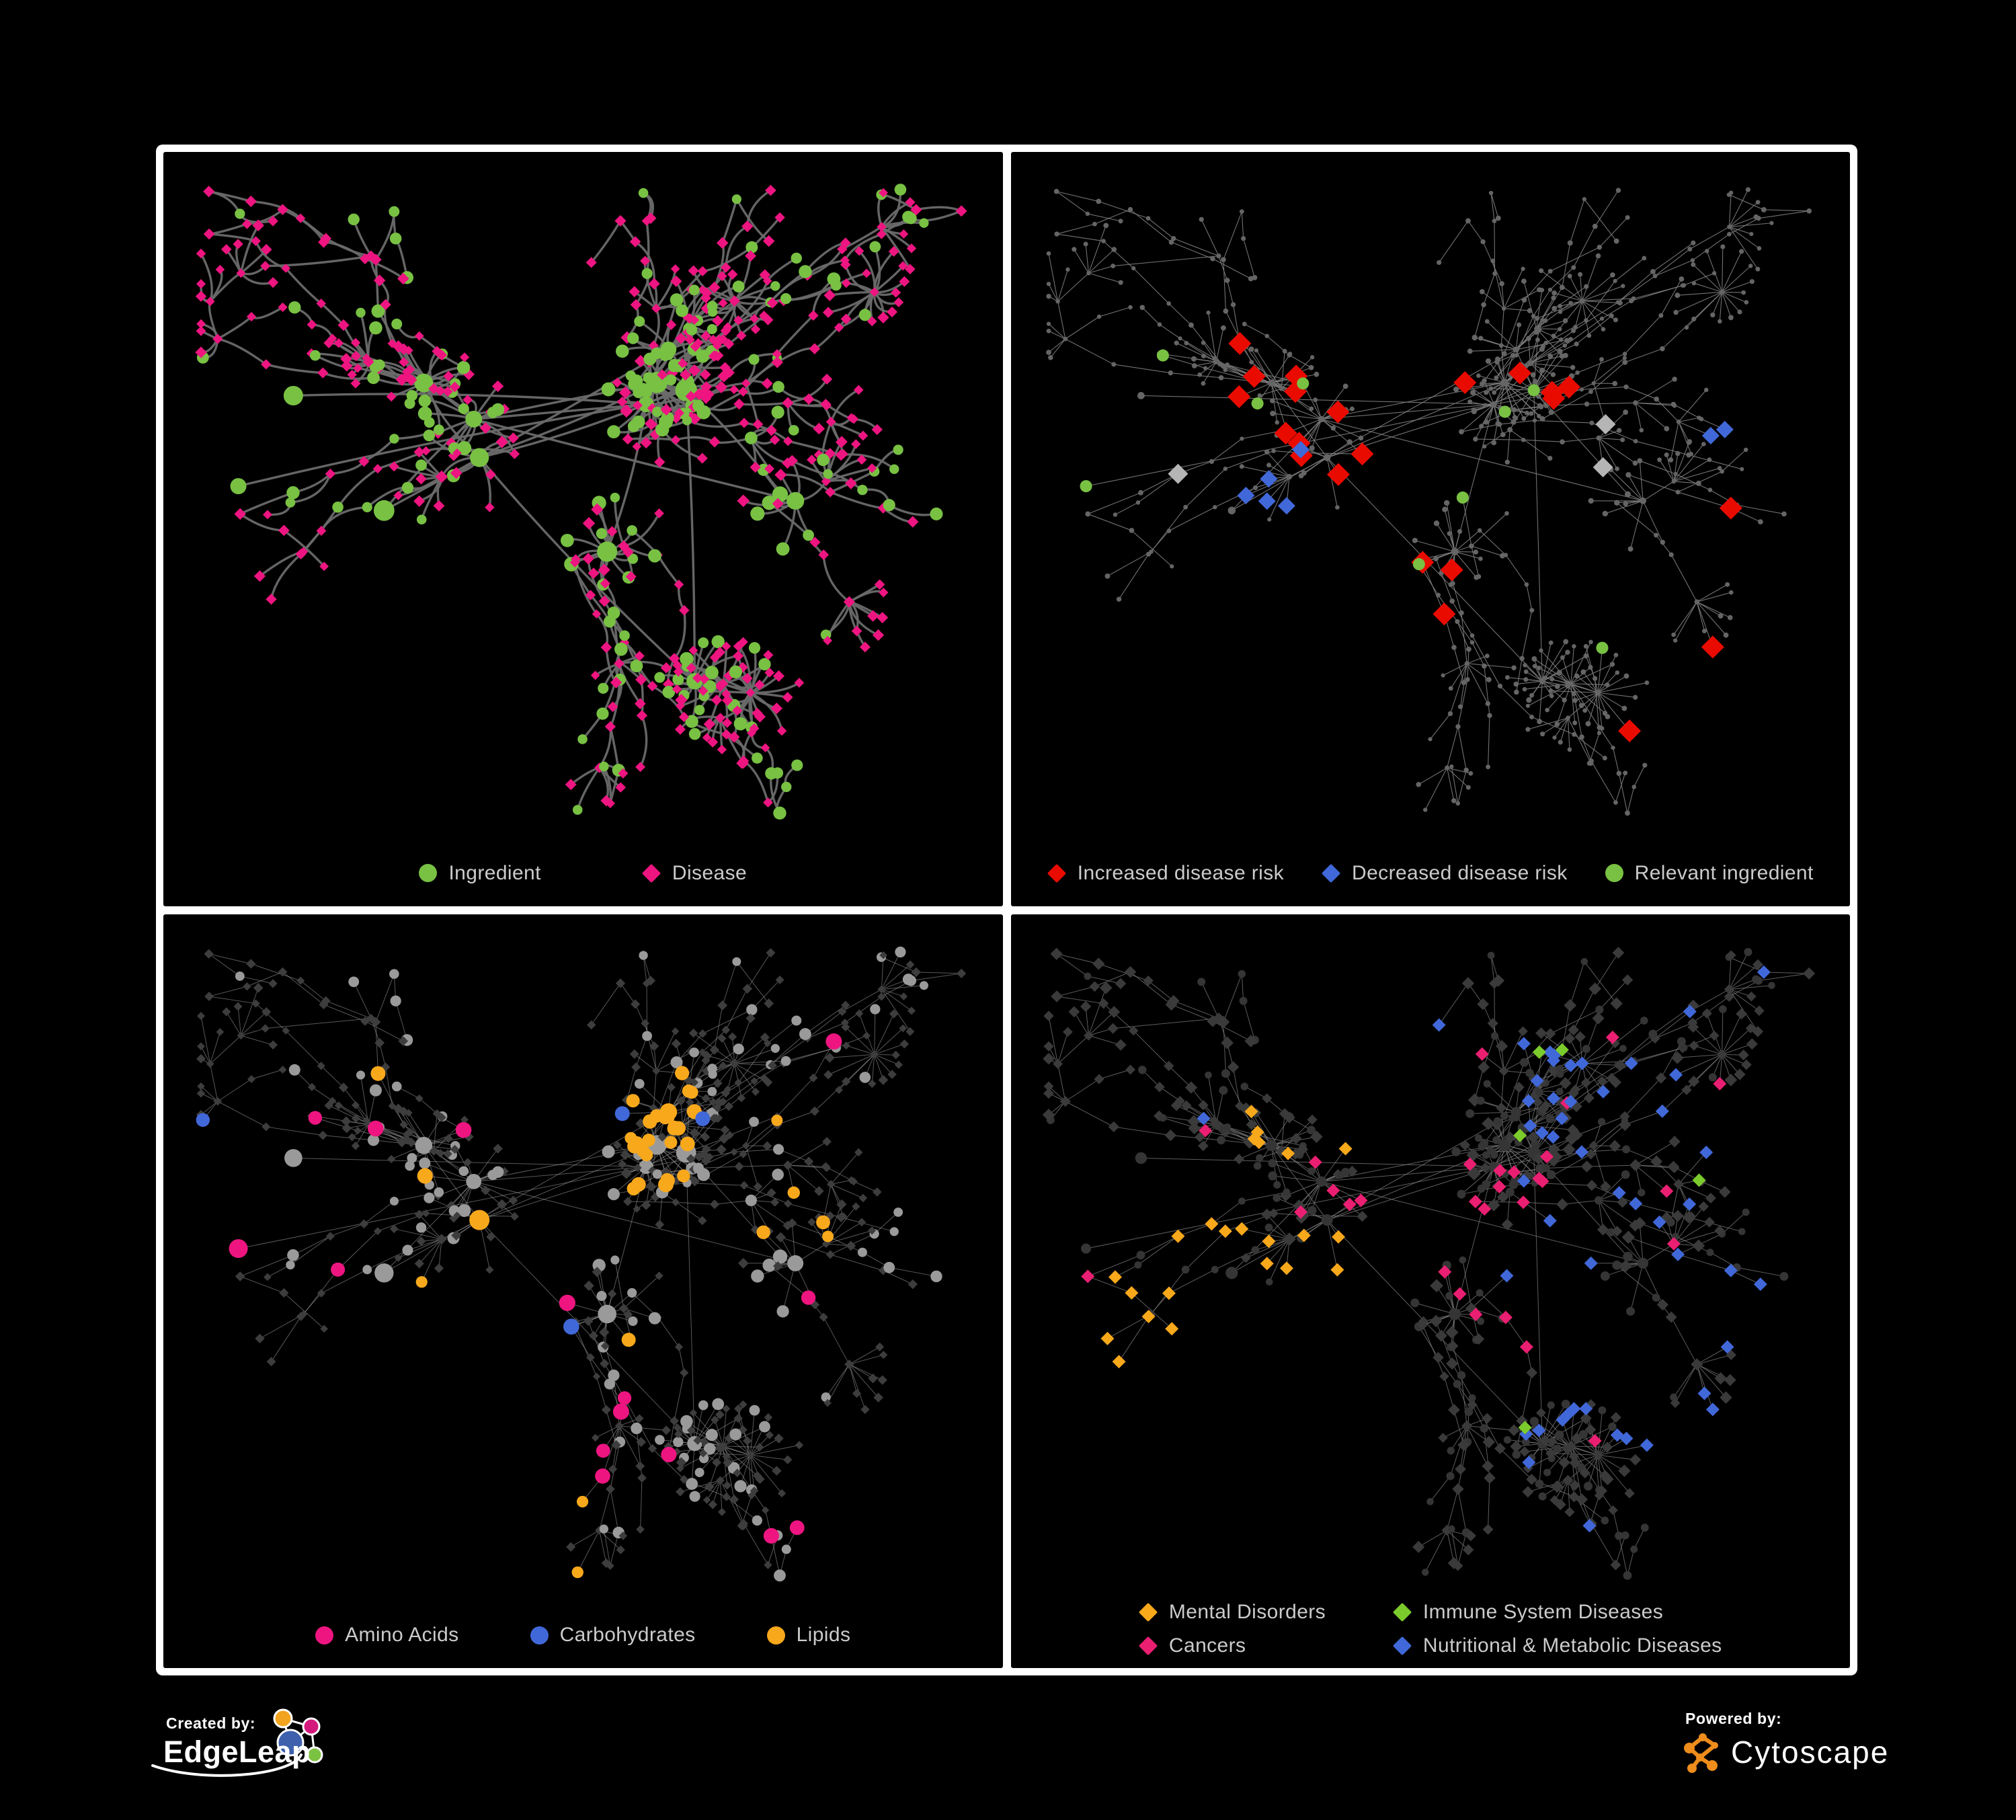 The image size is (2016, 1820). I want to click on legend-label-amino-acids: Amino Acids, so click(402, 1635).